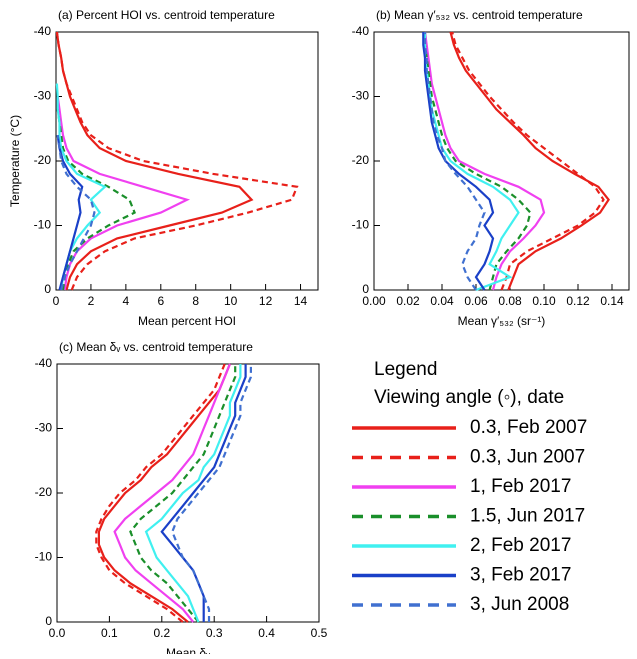  Describe the element at coordinates (408, 301) in the screenshot. I see `x-tick-label: 0.02` at that location.